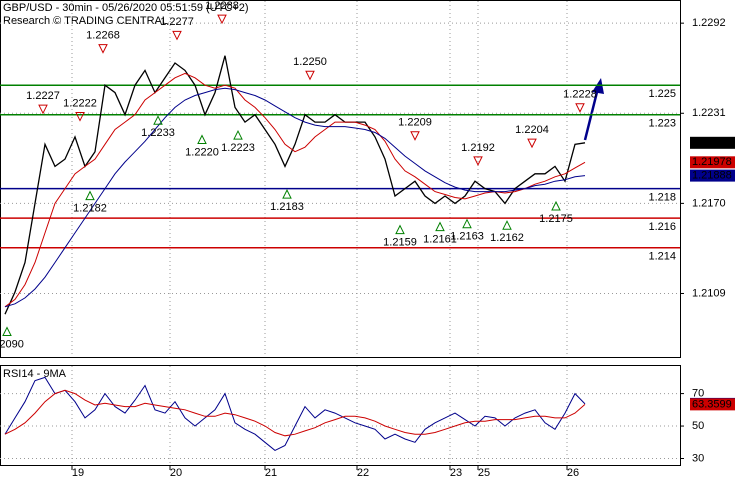  Describe the element at coordinates (708, 143) in the screenshot. I see `value-tag-label: 1.2211` at that location.